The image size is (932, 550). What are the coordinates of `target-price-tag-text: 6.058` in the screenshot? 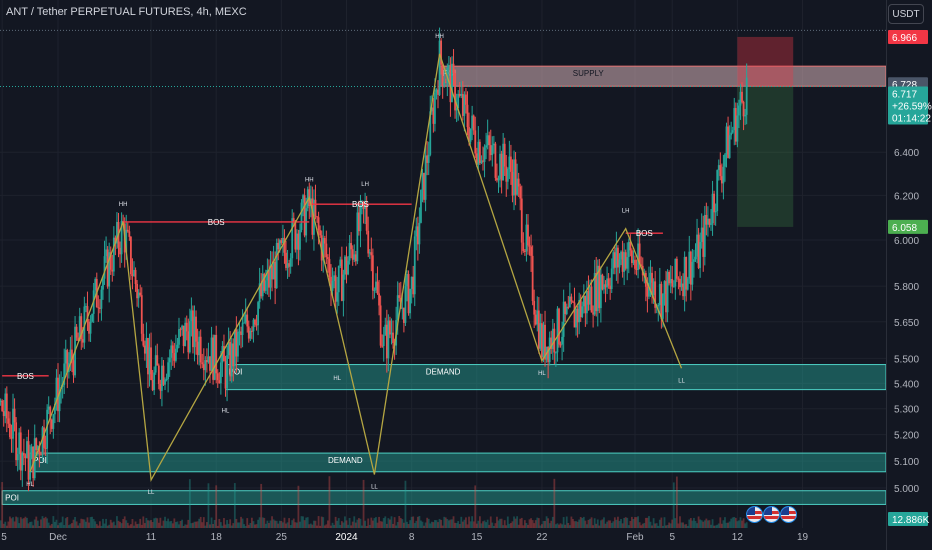 It's located at (904, 228).